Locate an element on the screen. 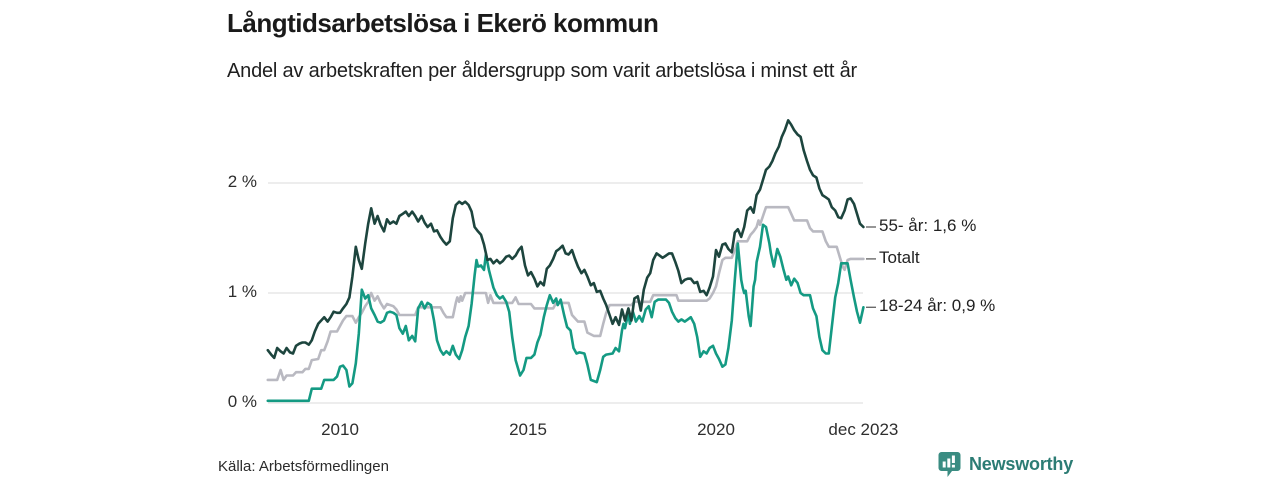 The width and height of the screenshot is (1280, 480). x-tick-2015: 2015 is located at coordinates (528, 429).